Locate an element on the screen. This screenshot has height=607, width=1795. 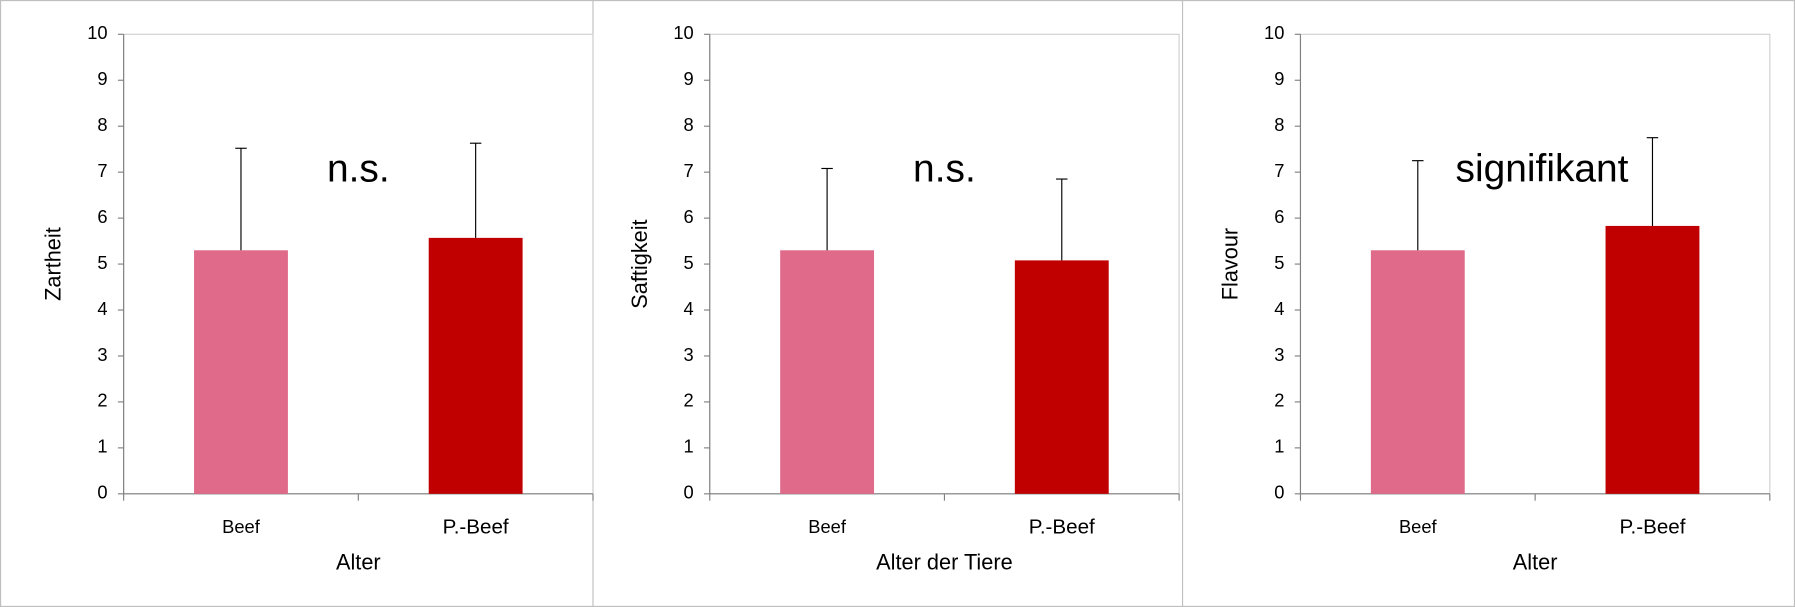
annotation: signifikant is located at coordinates (1542, 169).